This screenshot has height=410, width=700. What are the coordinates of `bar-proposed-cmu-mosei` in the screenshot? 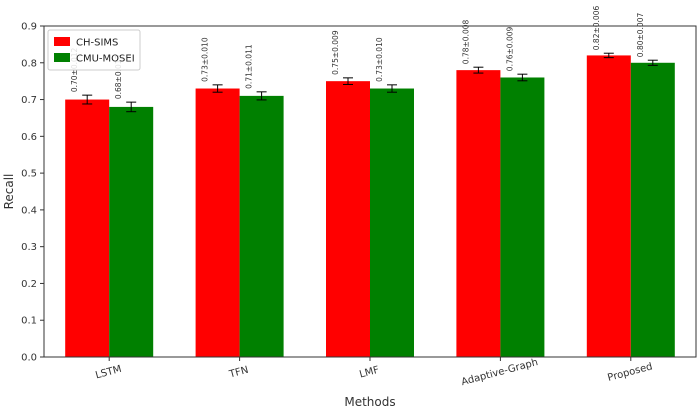 It's located at (652, 210).